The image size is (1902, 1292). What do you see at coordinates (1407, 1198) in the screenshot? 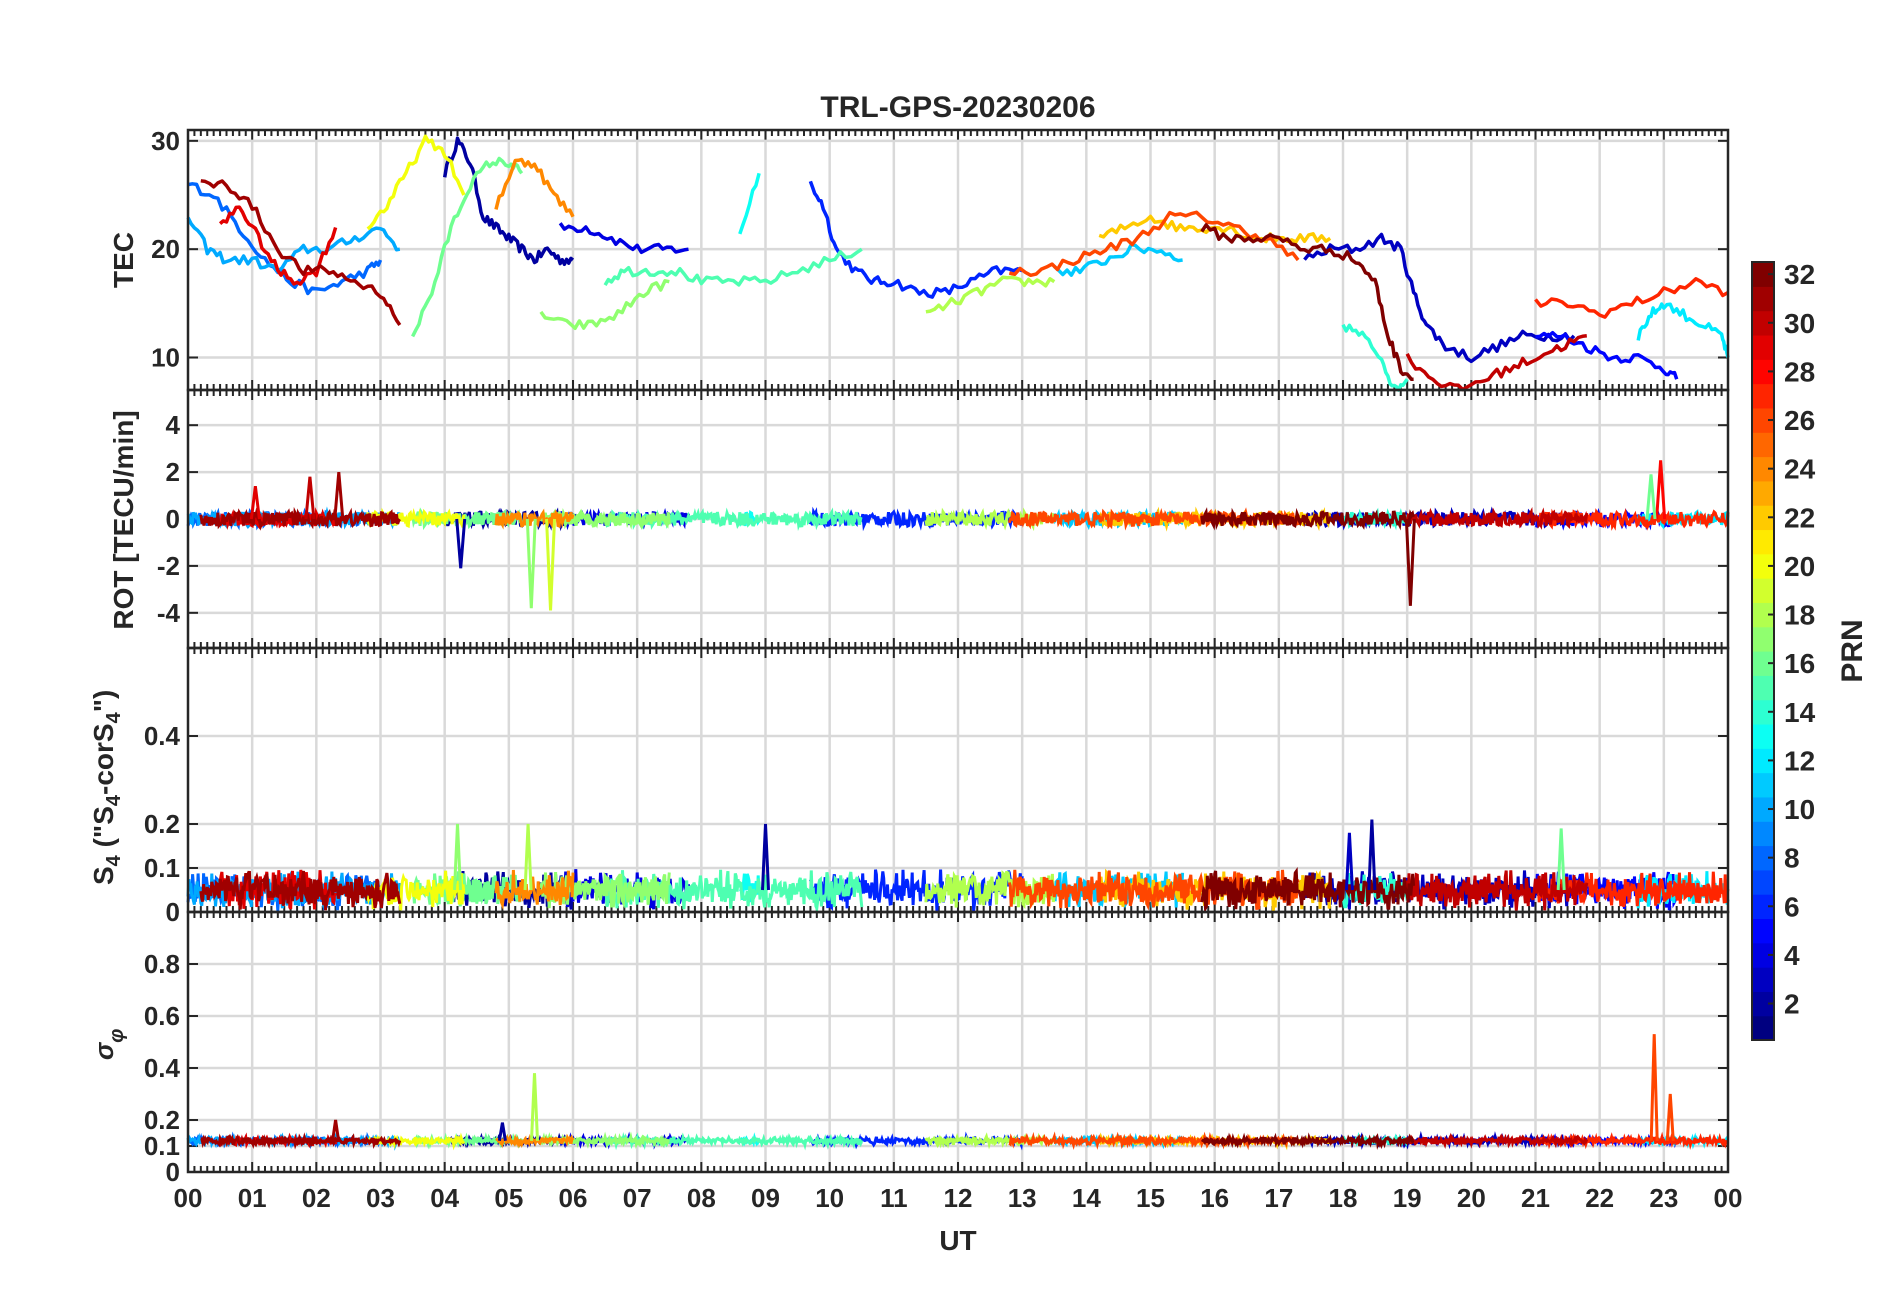
I see `x-tick-label: 19` at bounding box center [1407, 1198].